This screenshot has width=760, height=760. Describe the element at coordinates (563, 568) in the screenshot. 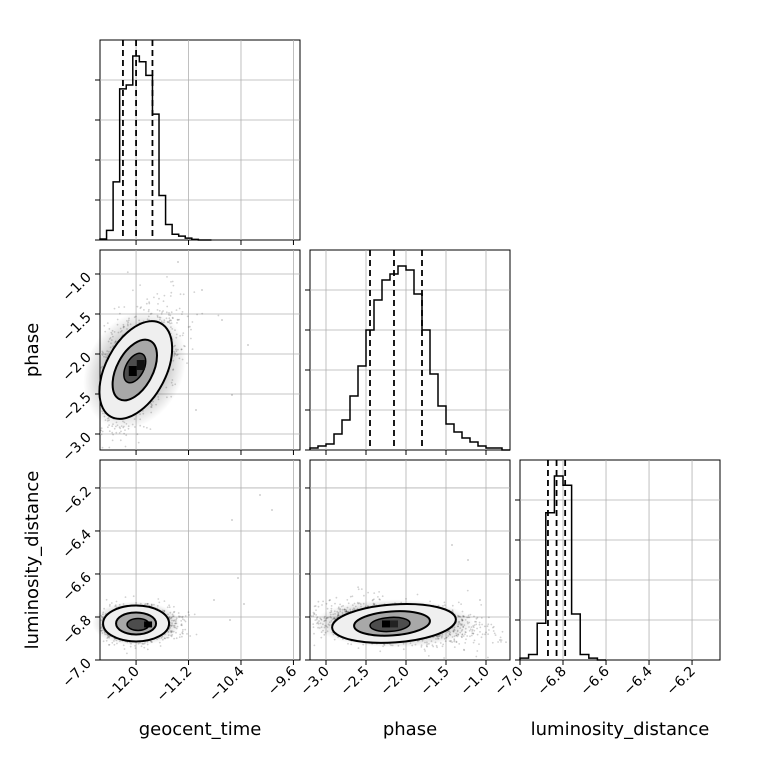

I see `histogram-luminosity_distance` at that location.